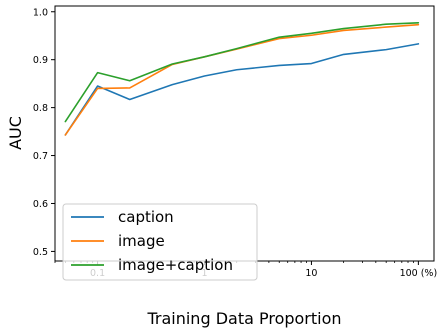 This screenshot has height=333, width=438. I want to click on y-tick-label: 0.5, so click(40, 252).